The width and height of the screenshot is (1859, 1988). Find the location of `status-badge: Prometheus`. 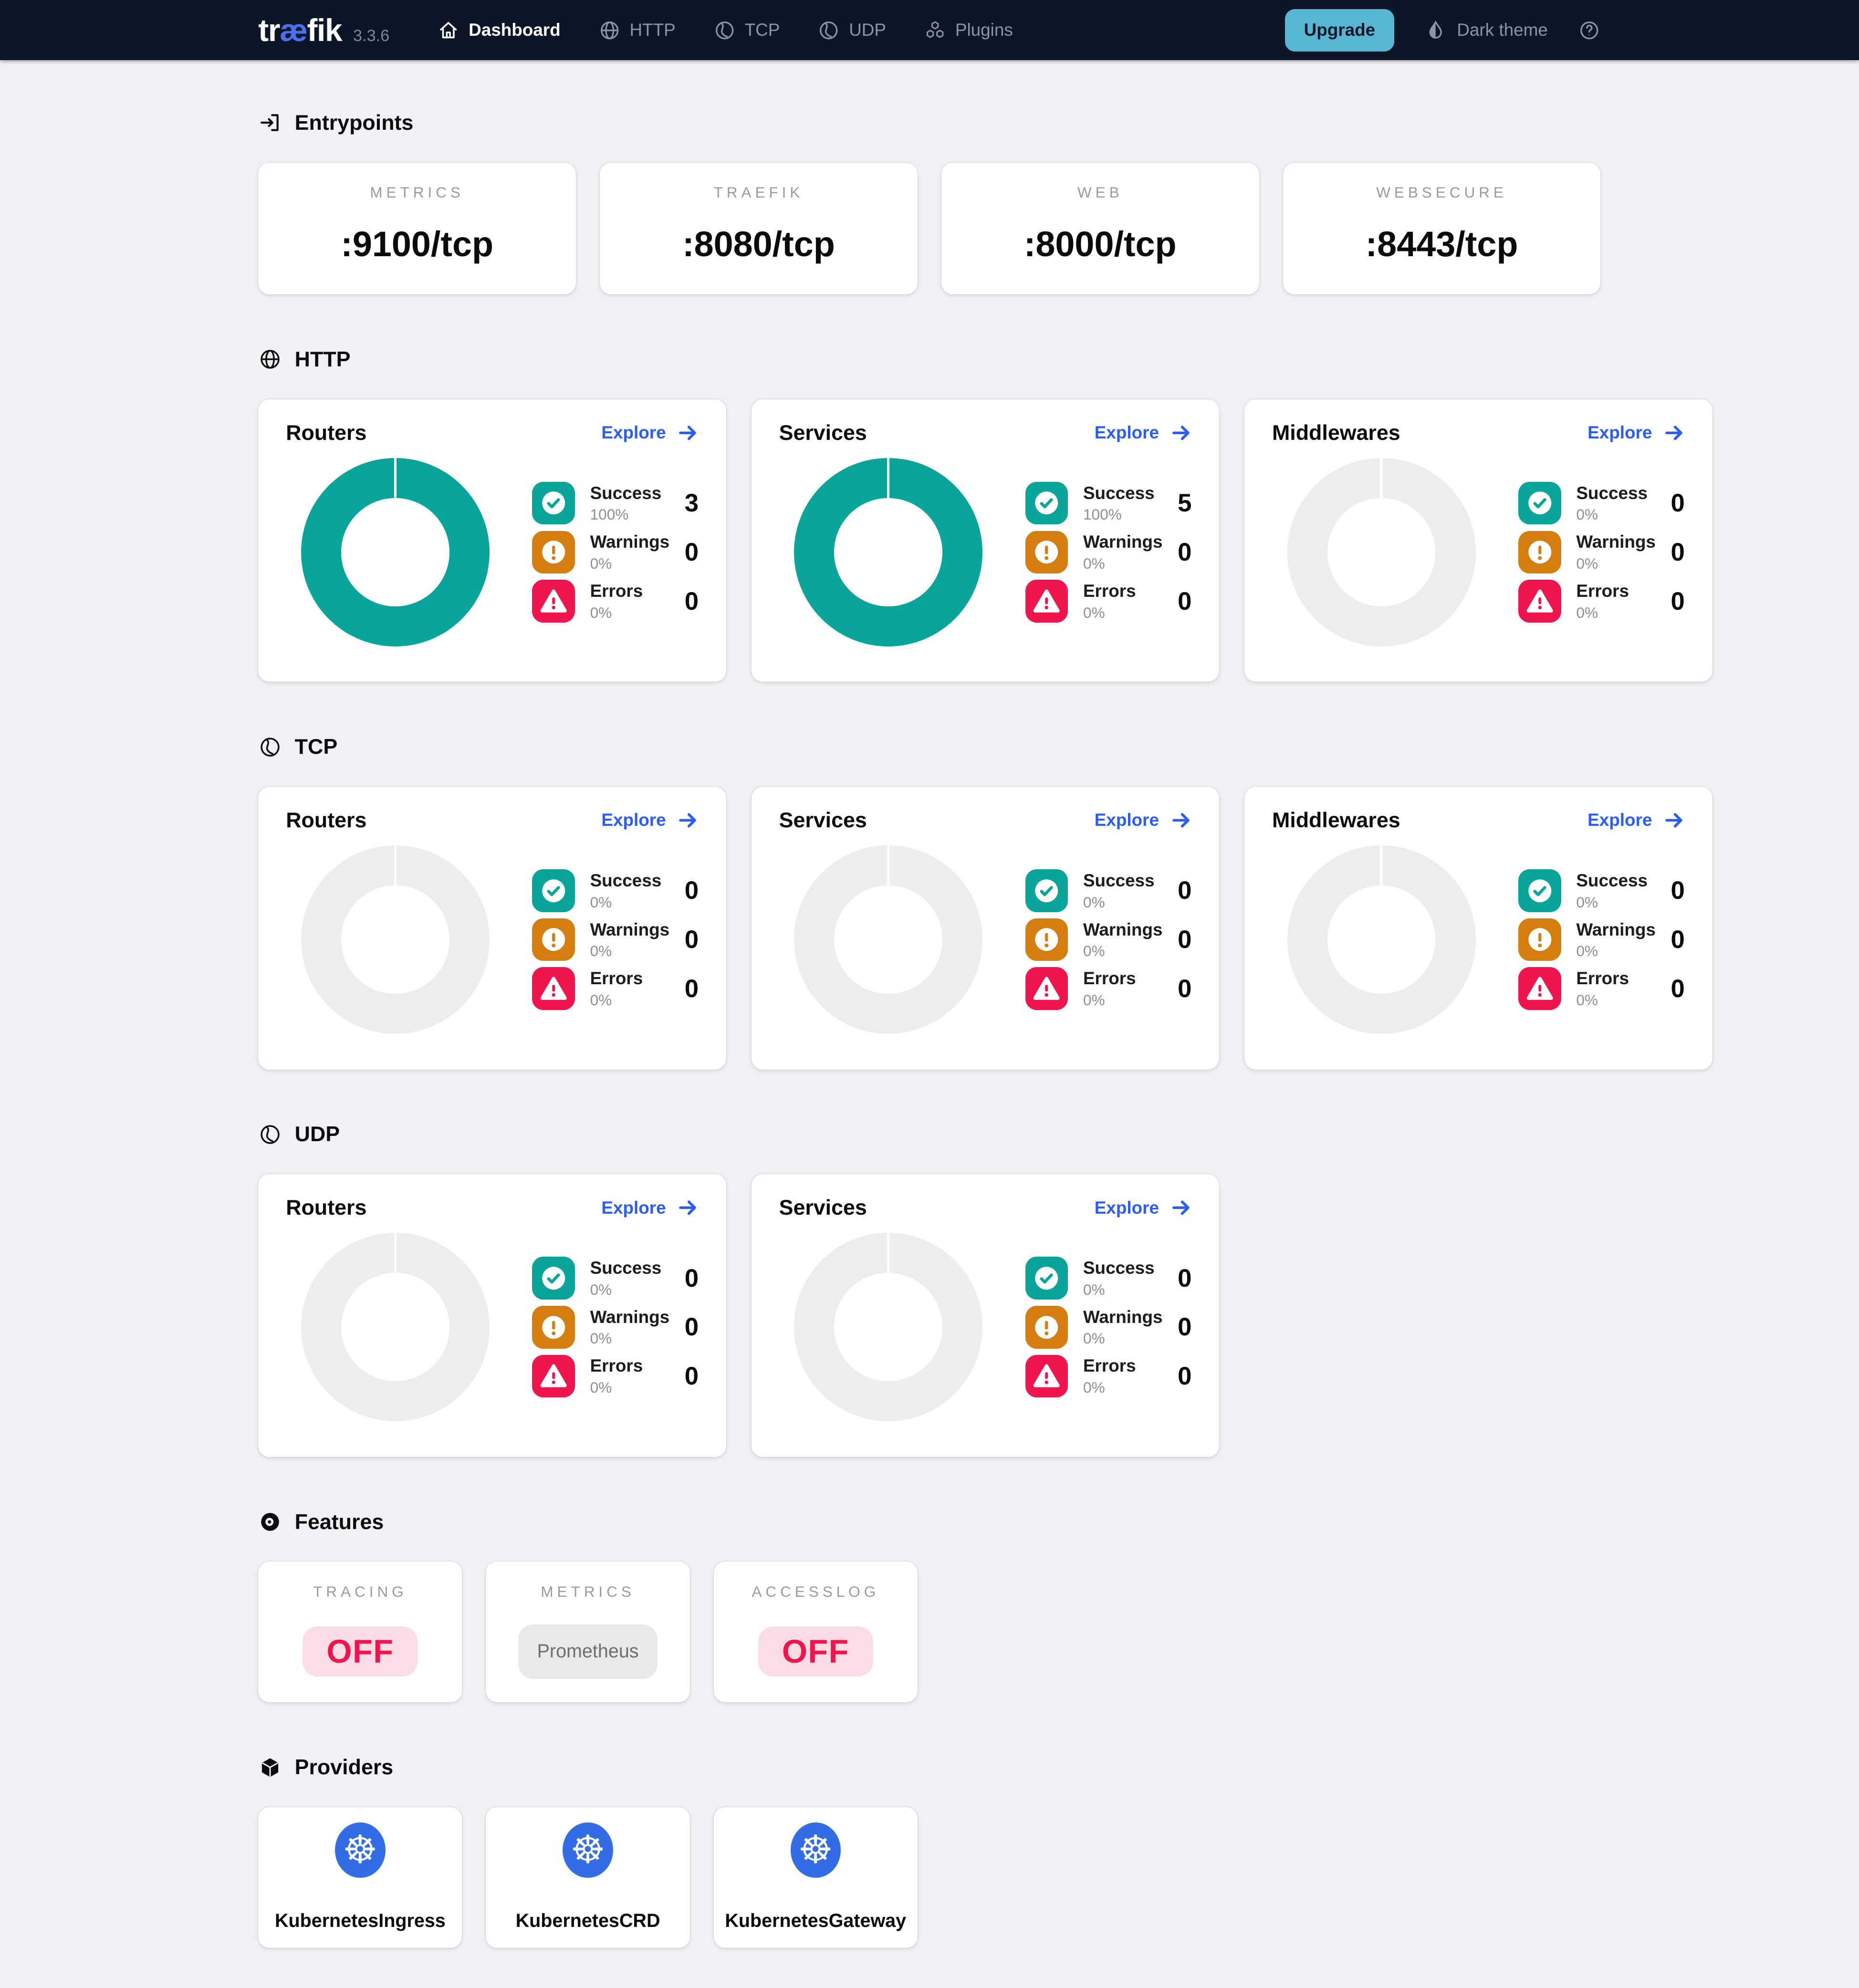

status-badge: Prometheus is located at coordinates (588, 1651).